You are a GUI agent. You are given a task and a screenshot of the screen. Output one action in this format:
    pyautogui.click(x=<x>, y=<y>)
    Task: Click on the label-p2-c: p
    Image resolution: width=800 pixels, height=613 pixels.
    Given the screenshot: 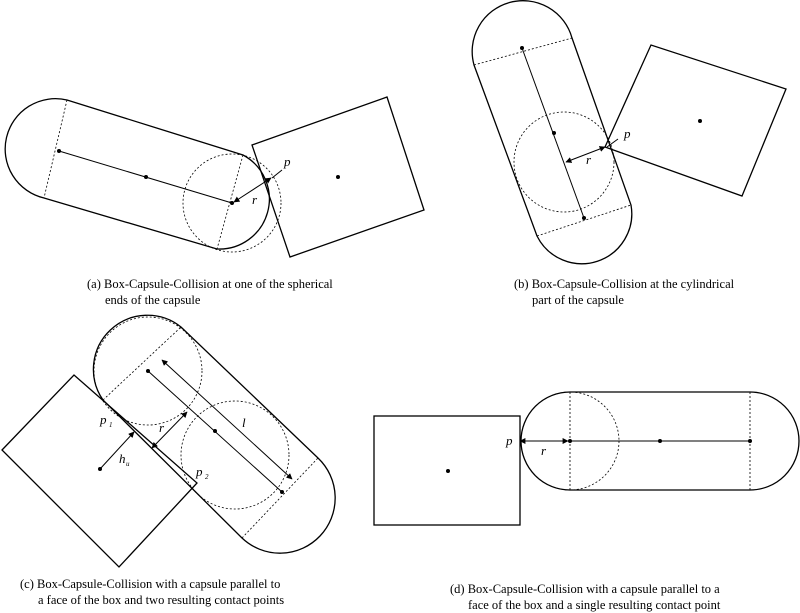 What is the action you would take?
    pyautogui.click(x=199, y=471)
    